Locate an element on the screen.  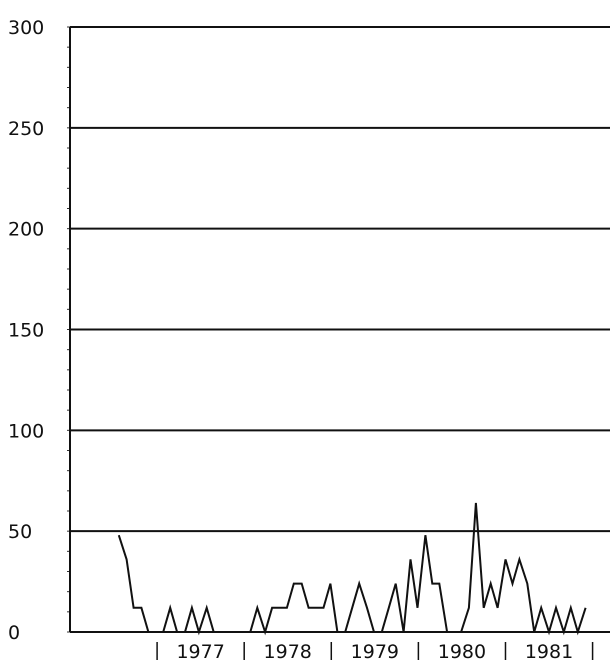
x-tick-label: 1979 is located at coordinates (375, 651).